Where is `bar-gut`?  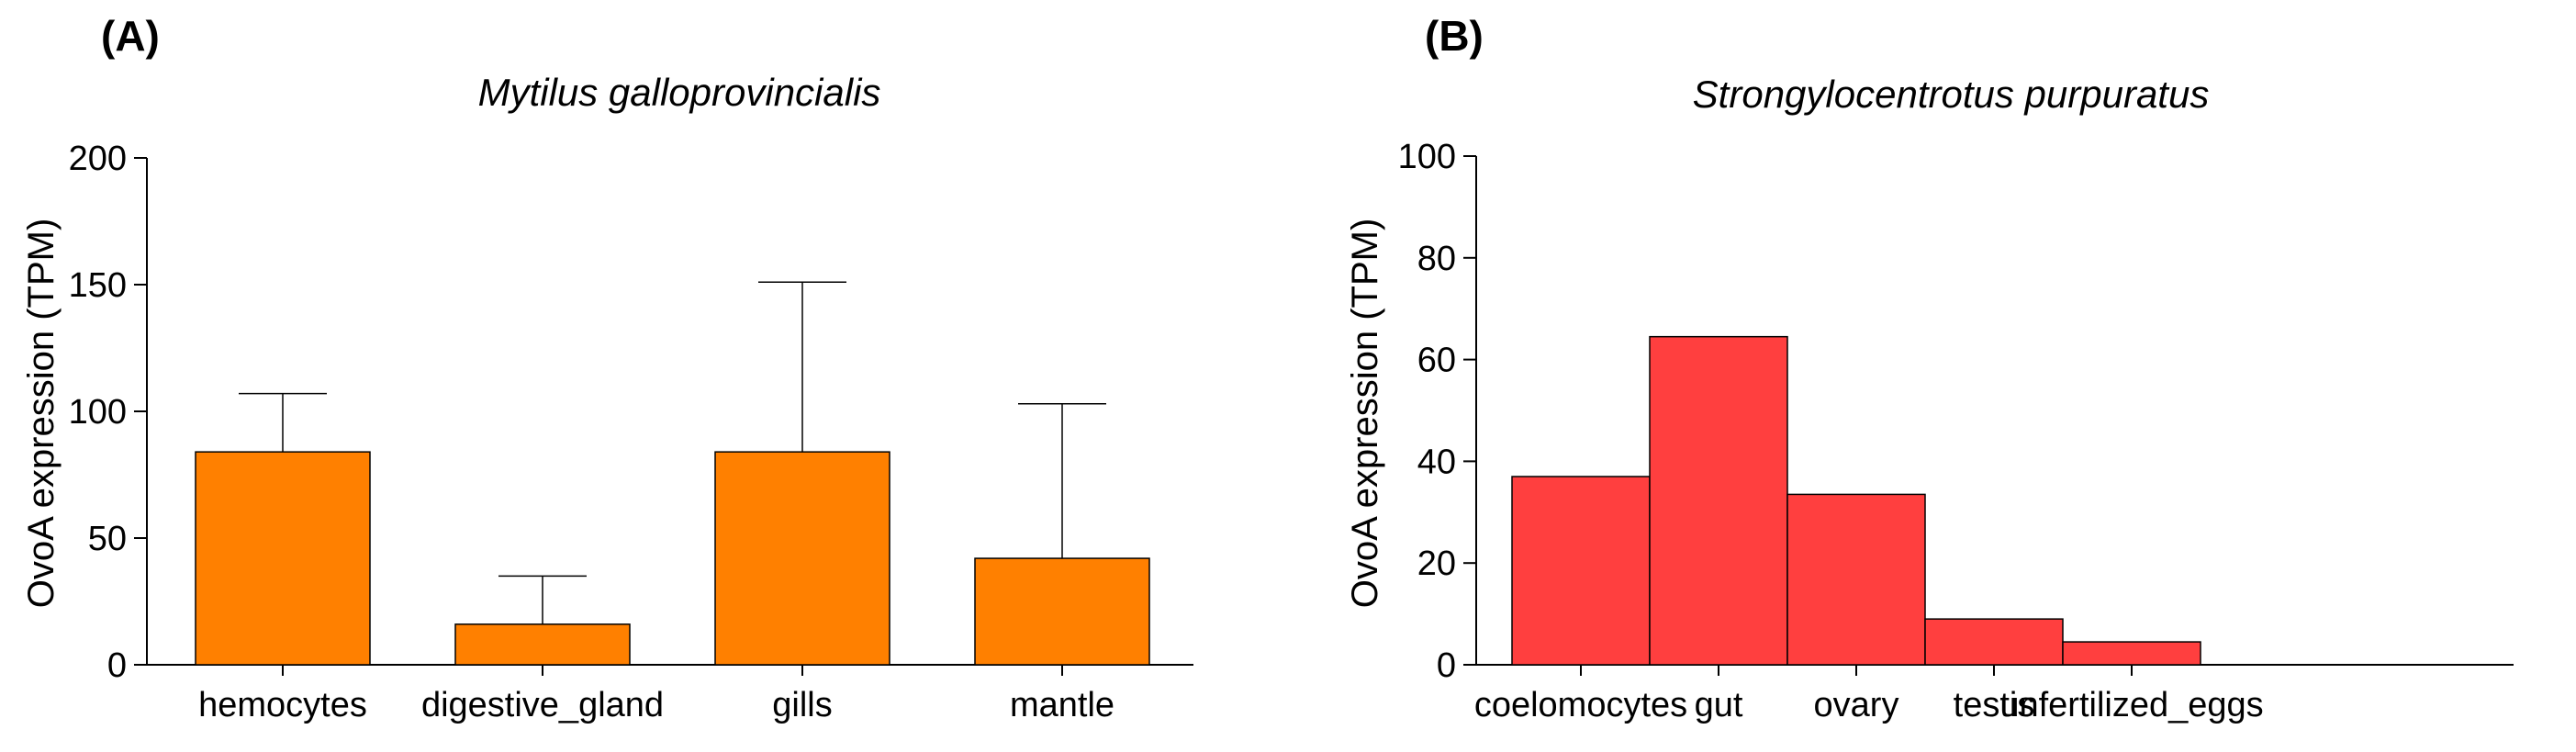 bar-gut is located at coordinates (1718, 500).